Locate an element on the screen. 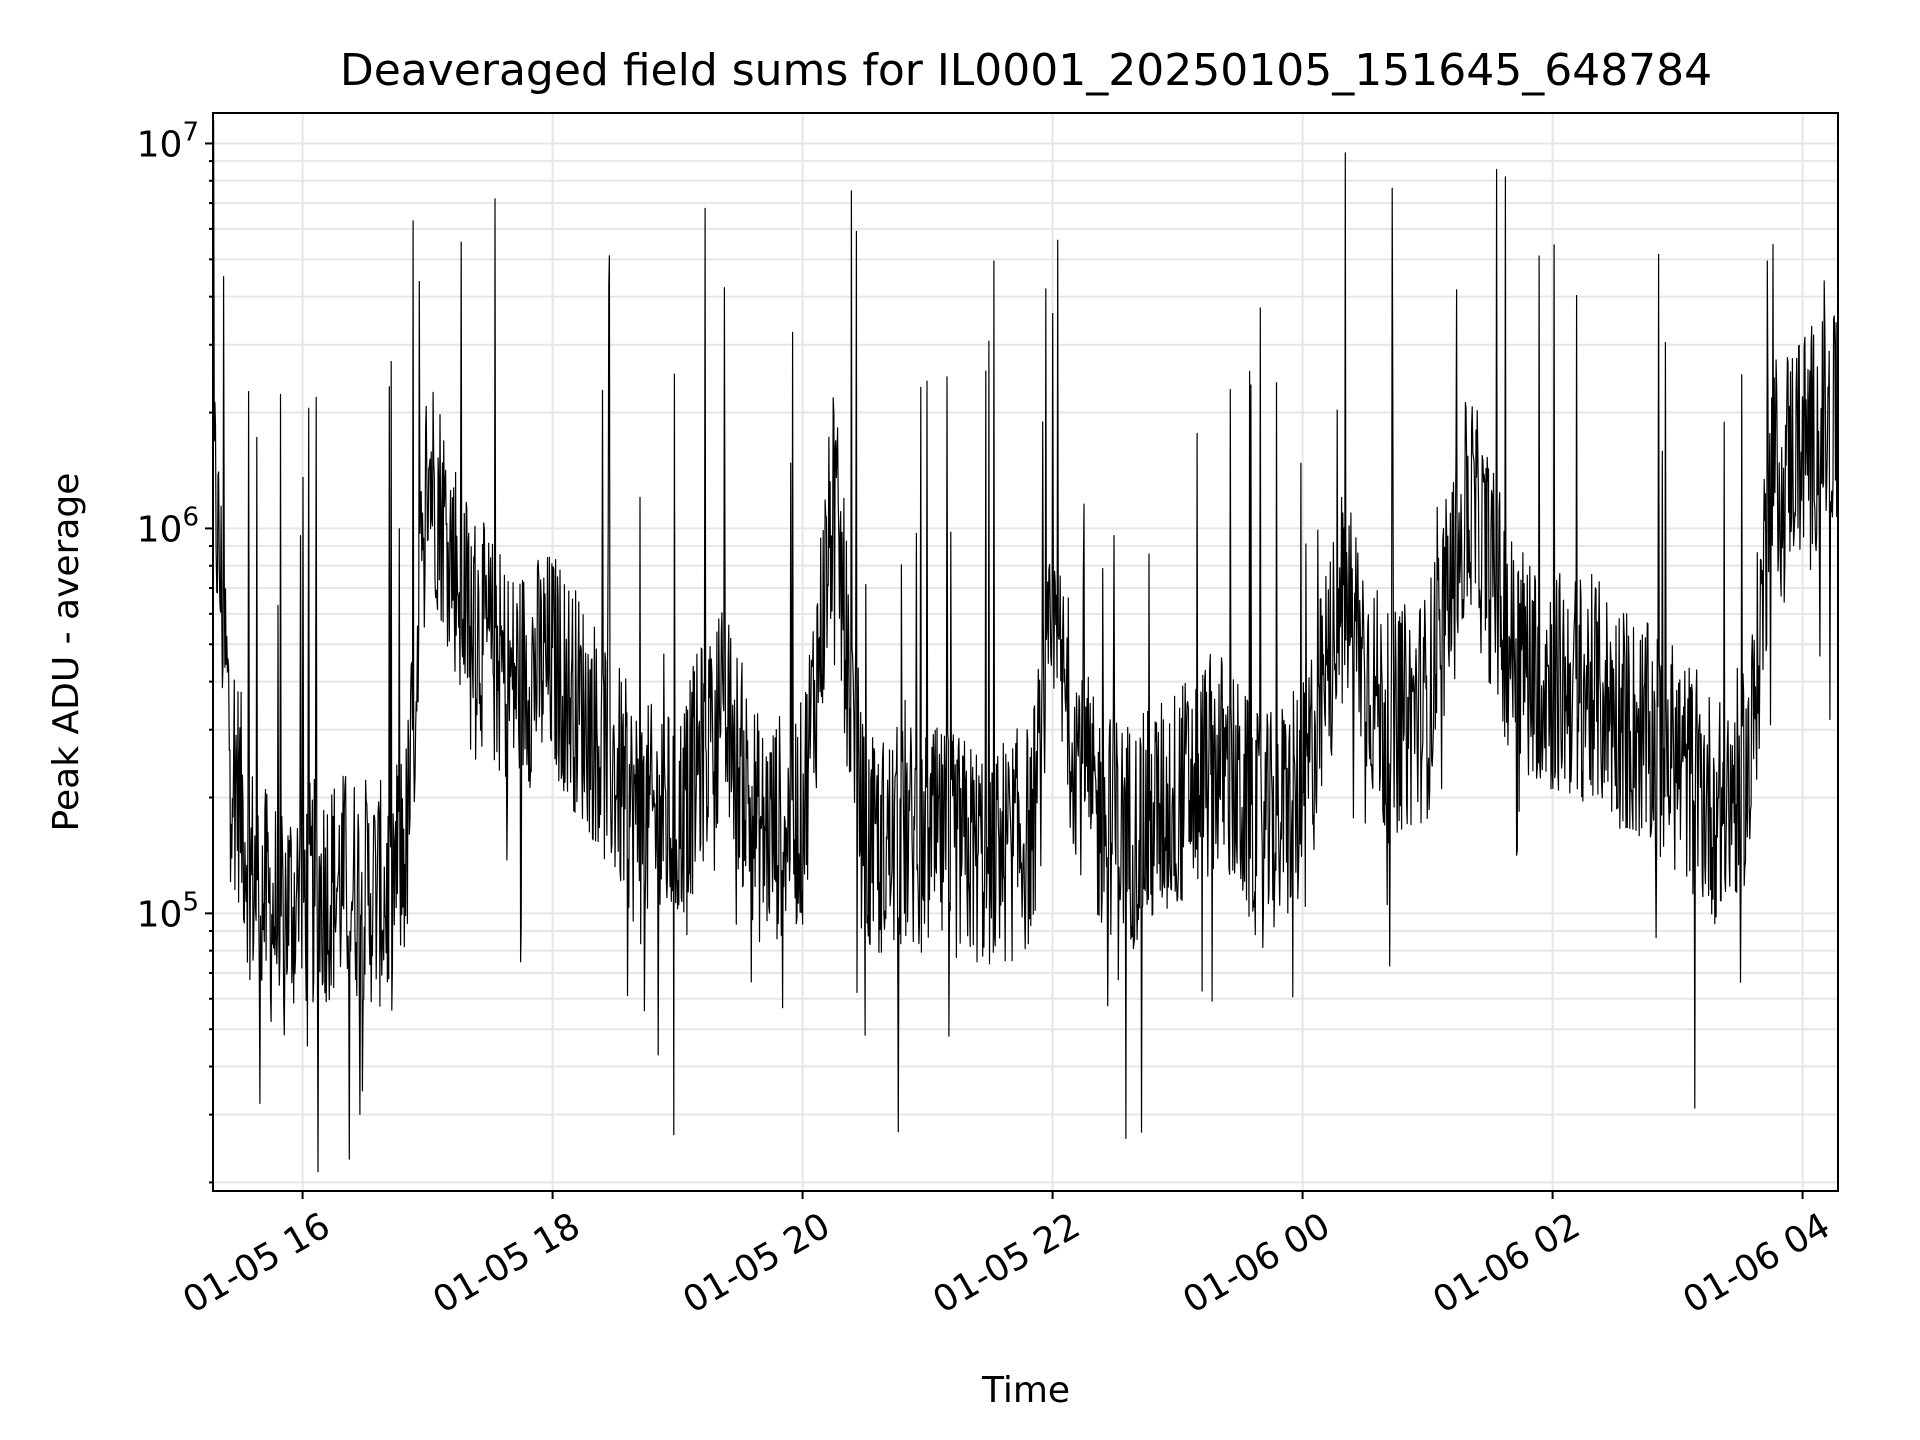  x-axis-label: Time is located at coordinates (1025, 1390).